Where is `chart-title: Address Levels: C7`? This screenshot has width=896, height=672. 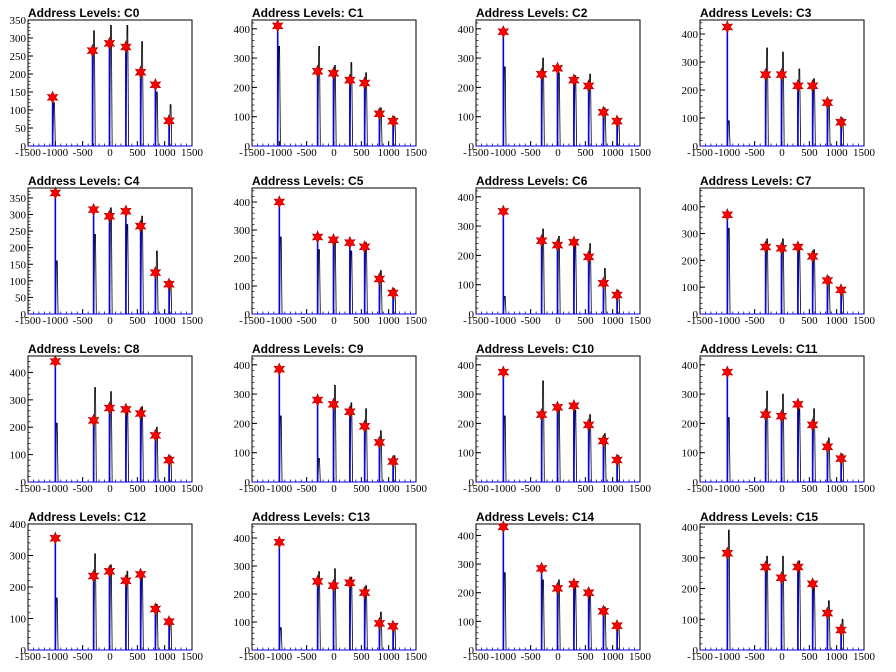 chart-title: Address Levels: C7 is located at coordinates (756, 181).